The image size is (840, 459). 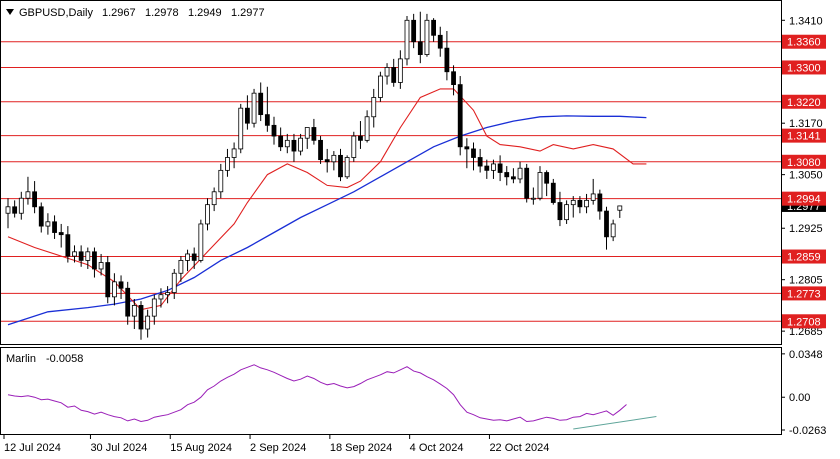 What do you see at coordinates (201, 448) in the screenshot?
I see `time-tick-label: 15 Aug 2024` at bounding box center [201, 448].